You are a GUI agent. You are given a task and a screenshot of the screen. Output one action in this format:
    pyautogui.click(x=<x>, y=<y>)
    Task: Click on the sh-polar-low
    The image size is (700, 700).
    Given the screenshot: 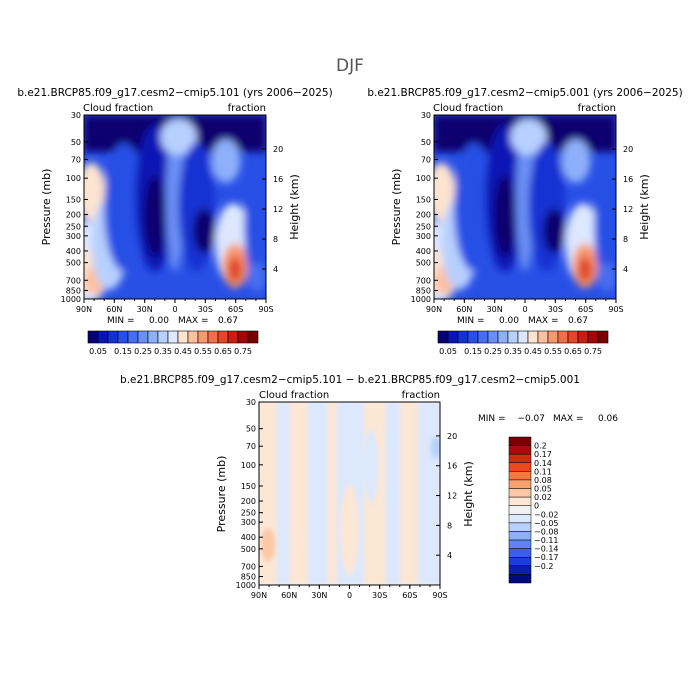 What is the action you would take?
    pyautogui.click(x=606, y=277)
    